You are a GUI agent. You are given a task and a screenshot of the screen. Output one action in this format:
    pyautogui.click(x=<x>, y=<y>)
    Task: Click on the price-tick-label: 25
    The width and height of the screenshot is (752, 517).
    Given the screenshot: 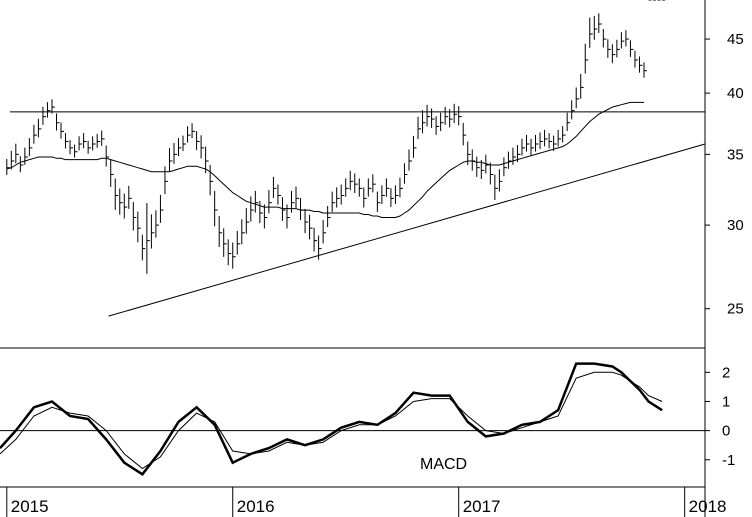 What is the action you would take?
    pyautogui.click(x=735, y=309)
    